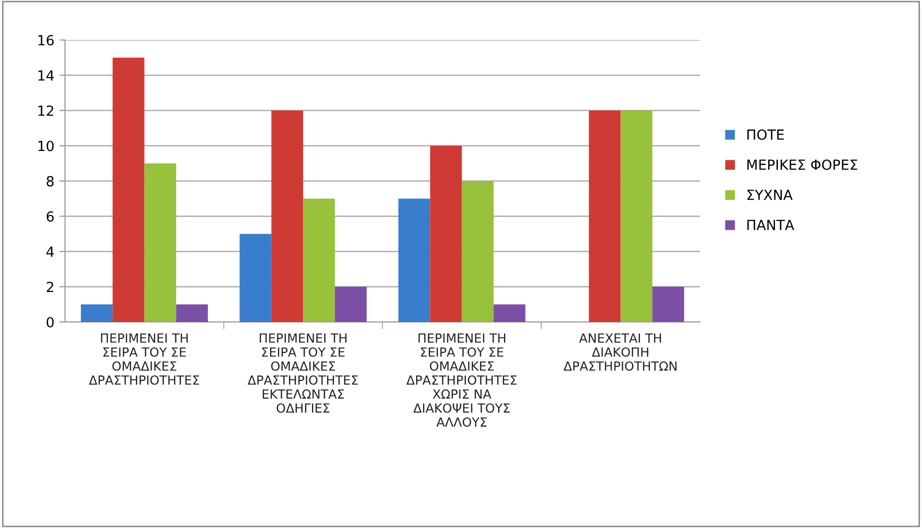 This screenshot has width=922, height=528. I want to click on y-tick-label: 16, so click(46, 40).